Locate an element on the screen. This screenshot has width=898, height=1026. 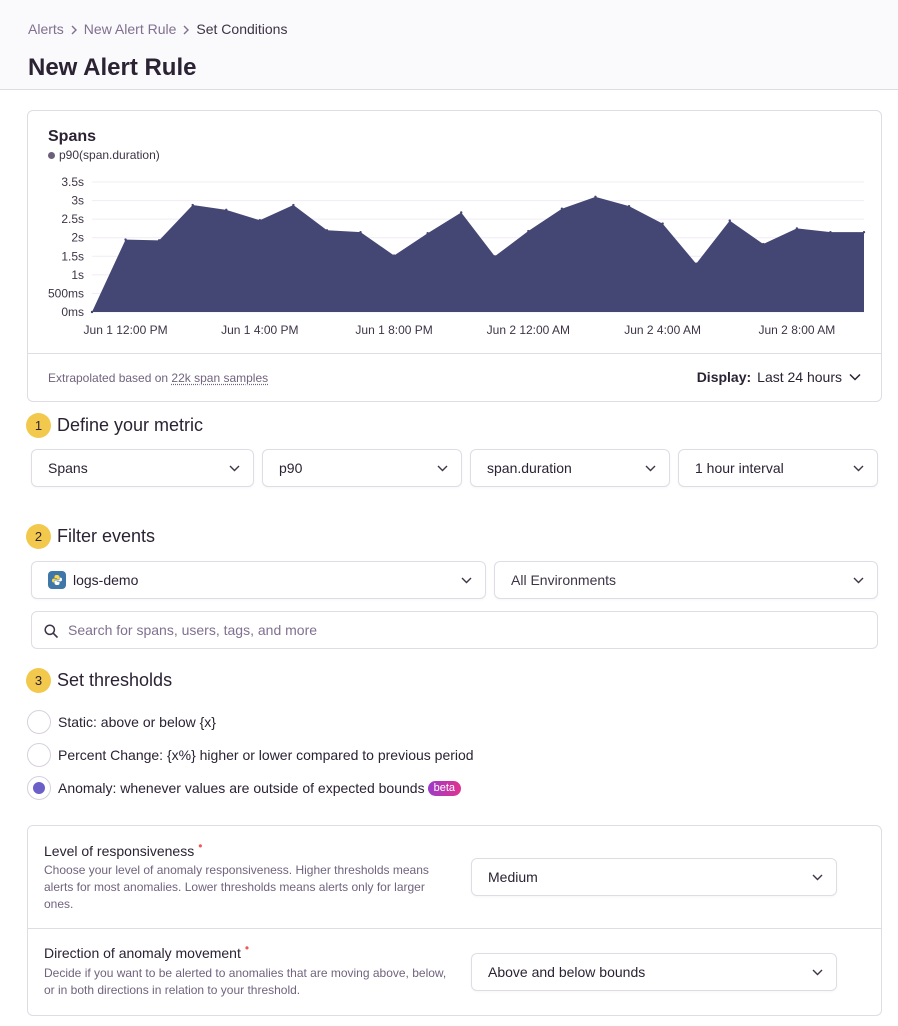
responsiveness-label: Level of responsiveness • is located at coordinates (123, 849).